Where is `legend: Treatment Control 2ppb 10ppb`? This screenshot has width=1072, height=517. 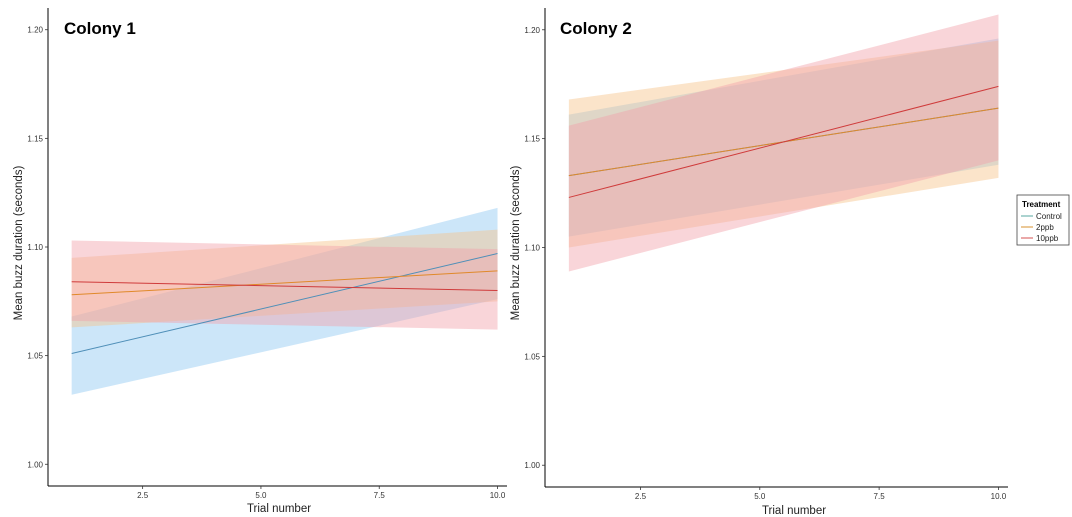 legend: Treatment Control 2ppb 10ppb is located at coordinates (1043, 220).